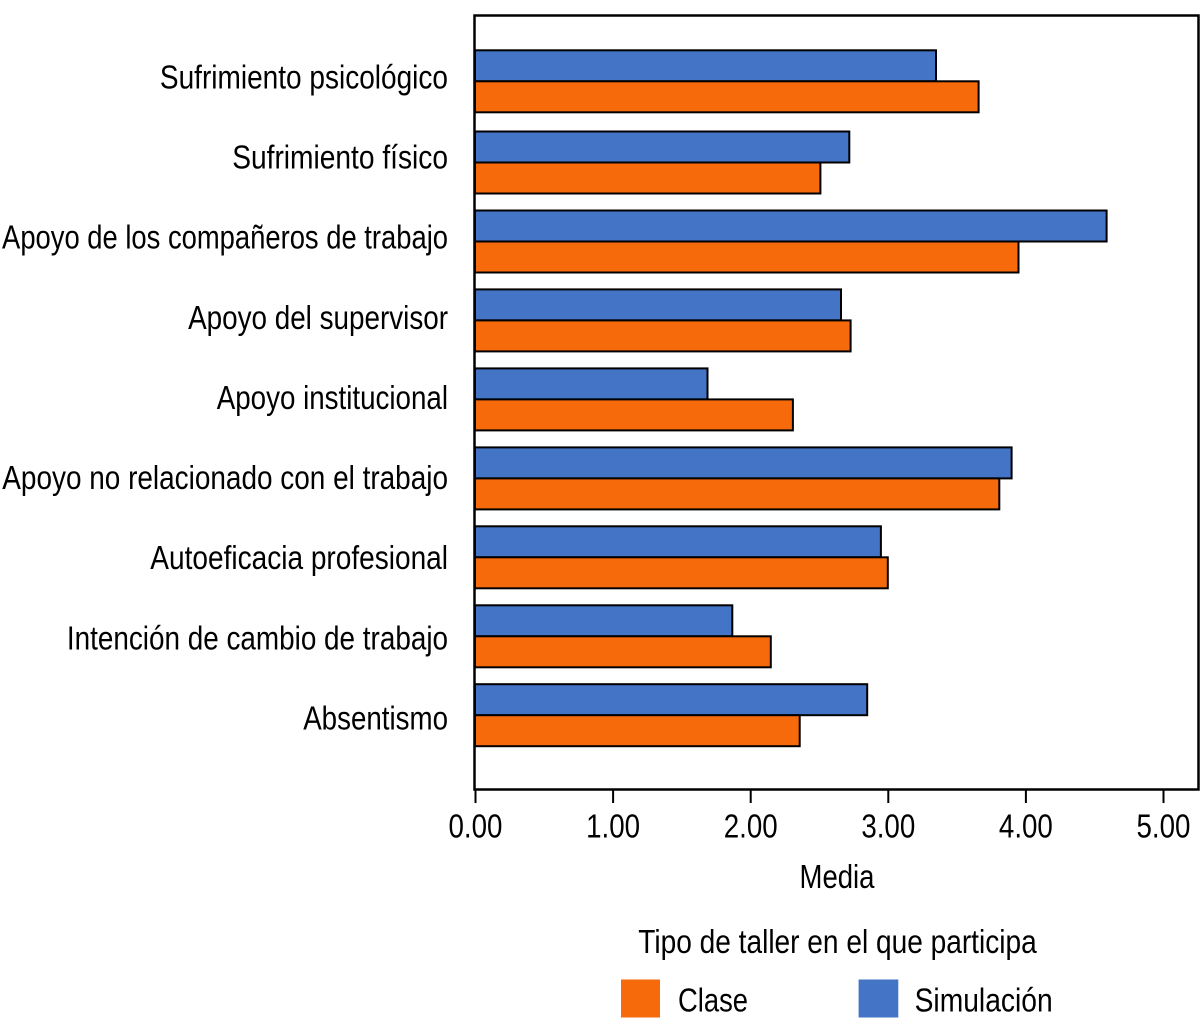  Describe the element at coordinates (837, 877) in the screenshot. I see `svg-text: Media` at that location.